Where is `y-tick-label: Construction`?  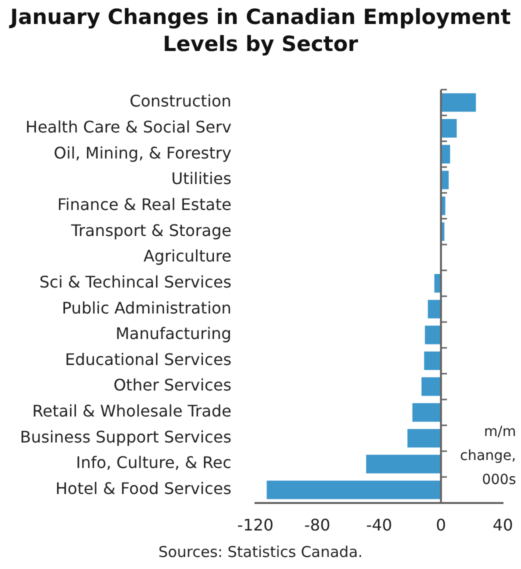 y-tick-label: Construction is located at coordinates (181, 101).